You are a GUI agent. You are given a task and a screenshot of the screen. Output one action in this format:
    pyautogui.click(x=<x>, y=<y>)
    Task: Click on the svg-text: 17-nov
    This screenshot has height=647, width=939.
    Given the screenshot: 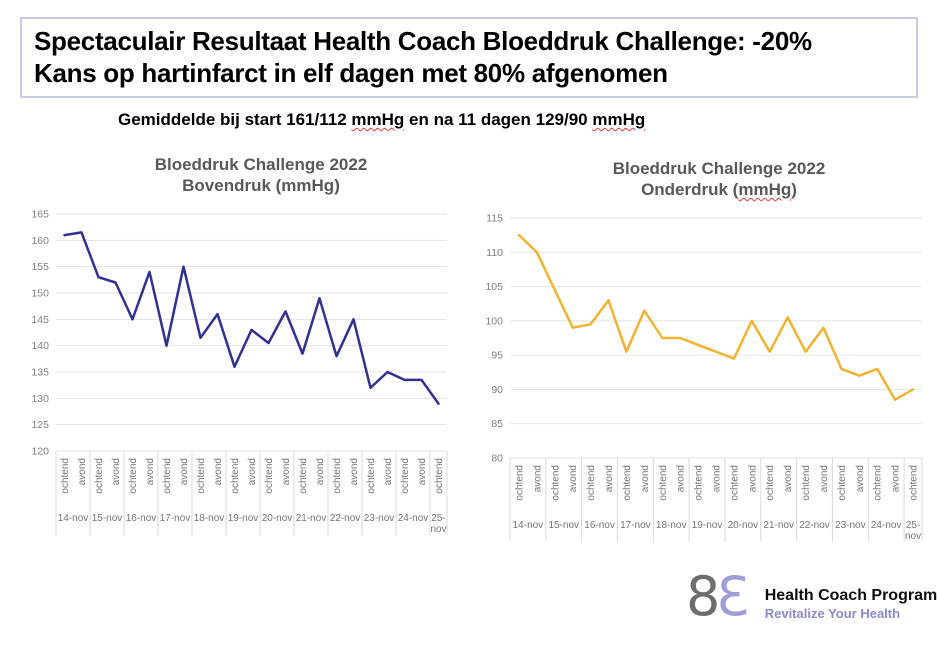 What is the action you would take?
    pyautogui.click(x=175, y=518)
    